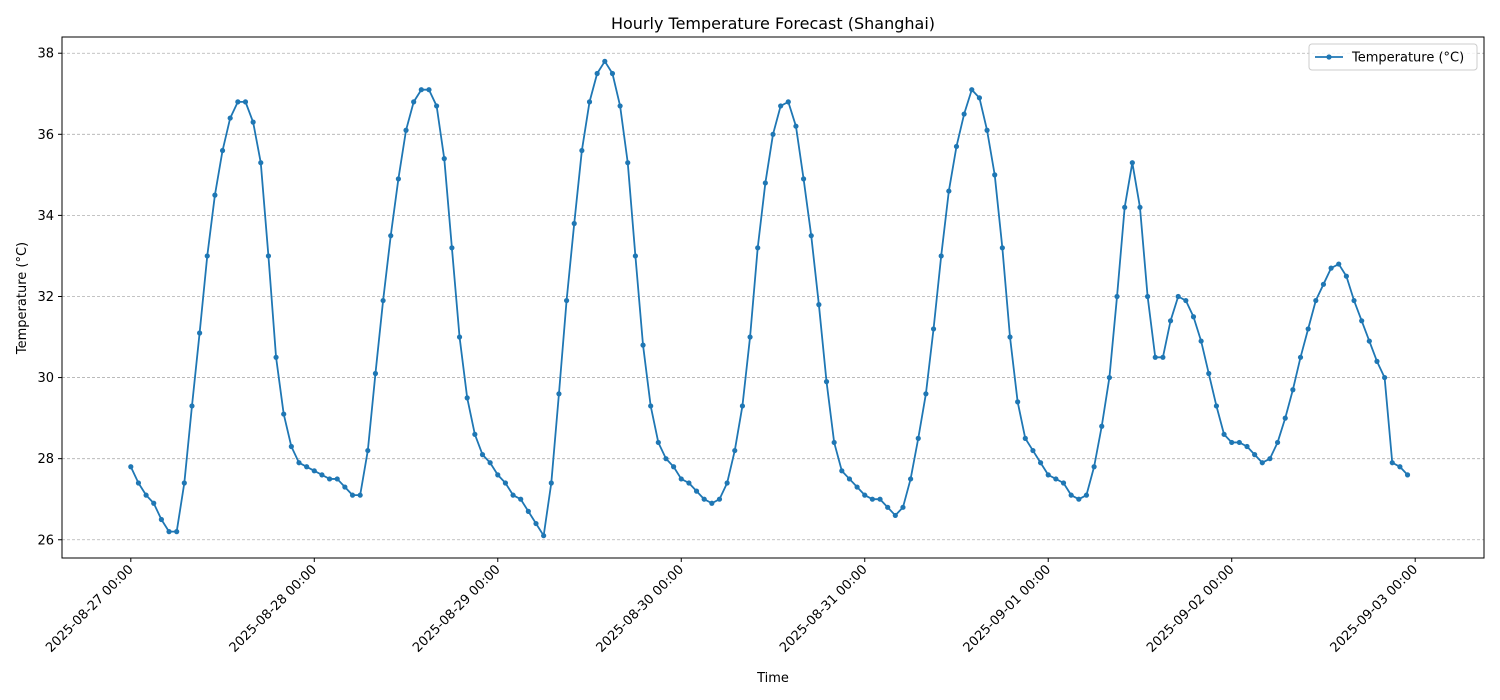 This screenshot has width=1500, height=700. What do you see at coordinates (45, 216) in the screenshot?
I see `y-tick-label: 34` at bounding box center [45, 216].